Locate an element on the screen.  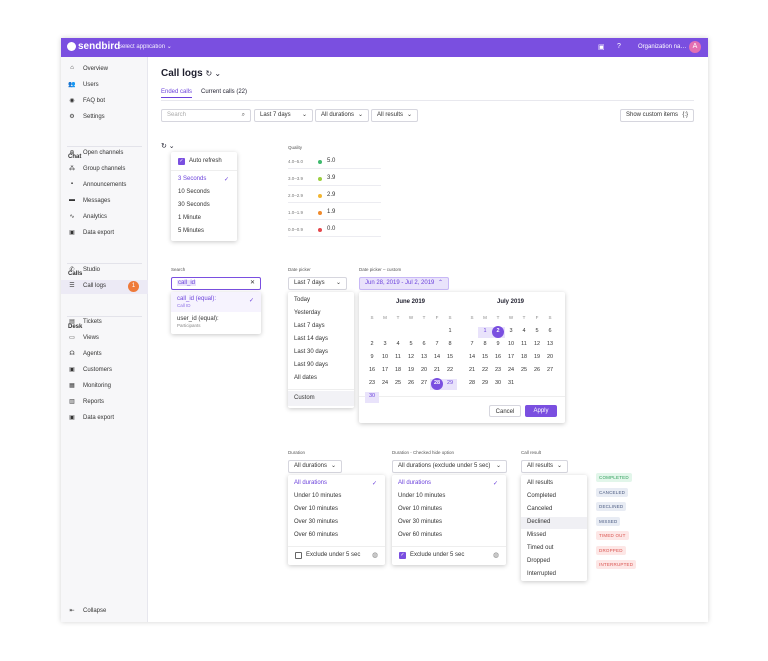
date-option: Yesterday is located at coordinates (307, 313).